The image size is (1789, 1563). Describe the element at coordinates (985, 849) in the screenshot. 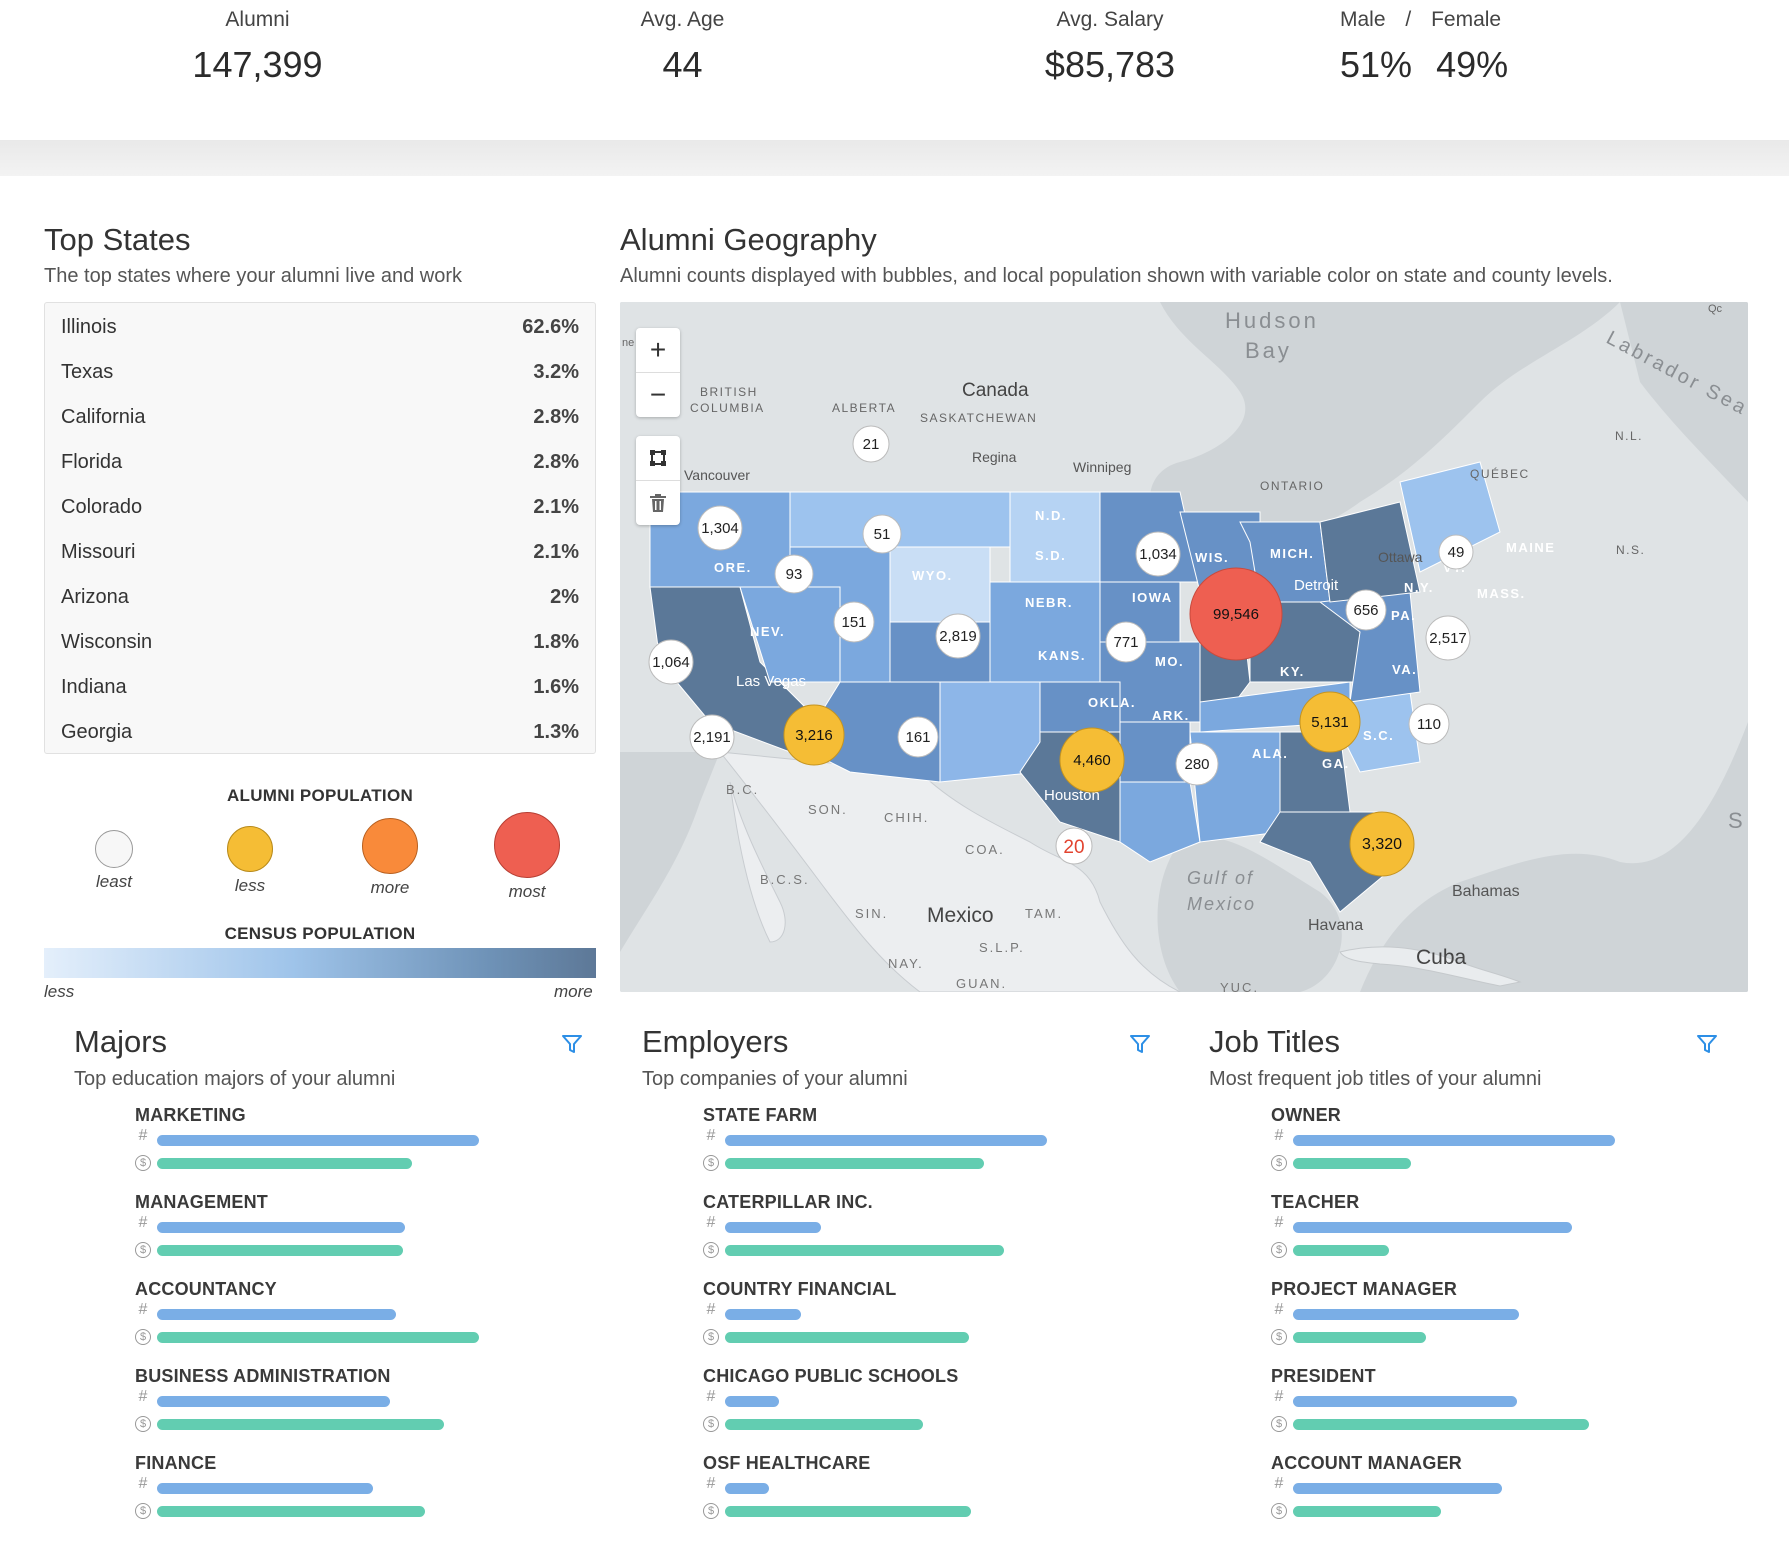

I see `map-label: COA.` at that location.